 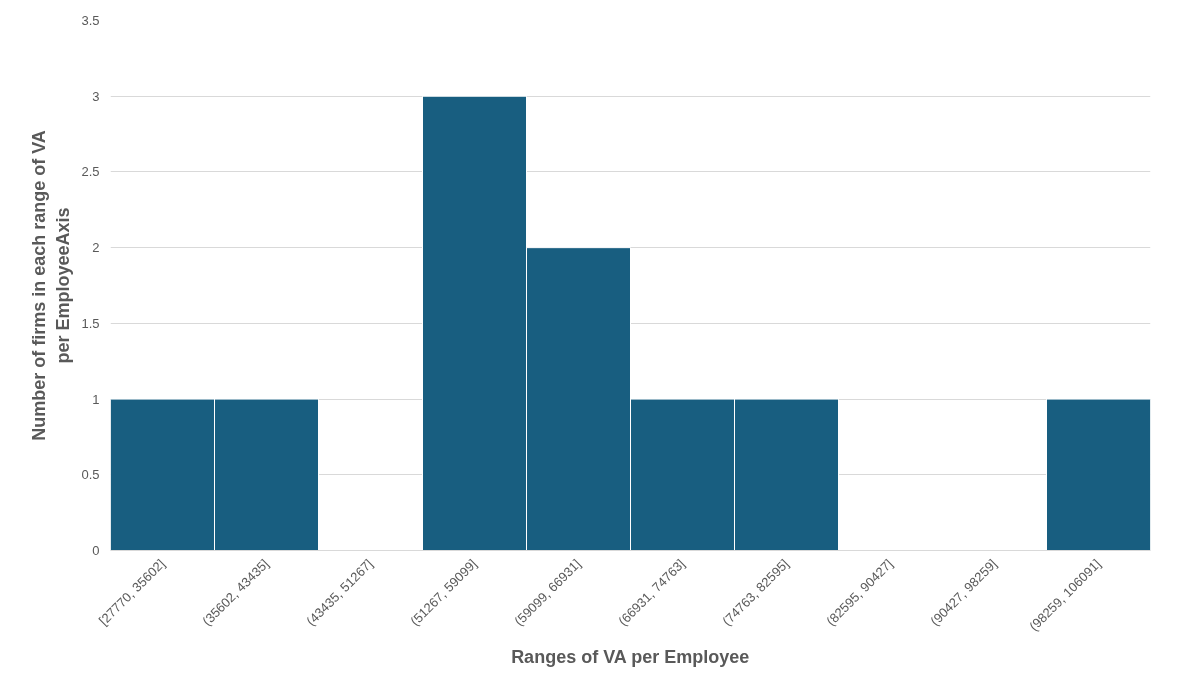 I want to click on y-tick-label: 1.5, so click(x=90, y=323).